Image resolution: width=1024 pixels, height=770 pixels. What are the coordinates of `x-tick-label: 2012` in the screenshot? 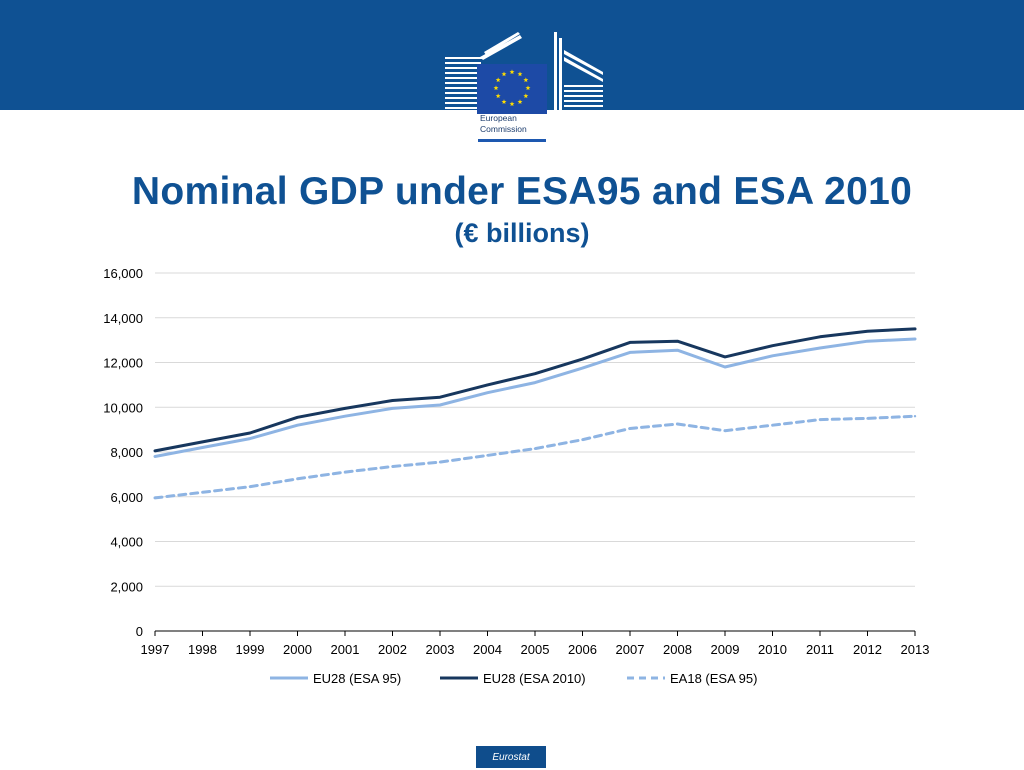 It's located at (867, 649).